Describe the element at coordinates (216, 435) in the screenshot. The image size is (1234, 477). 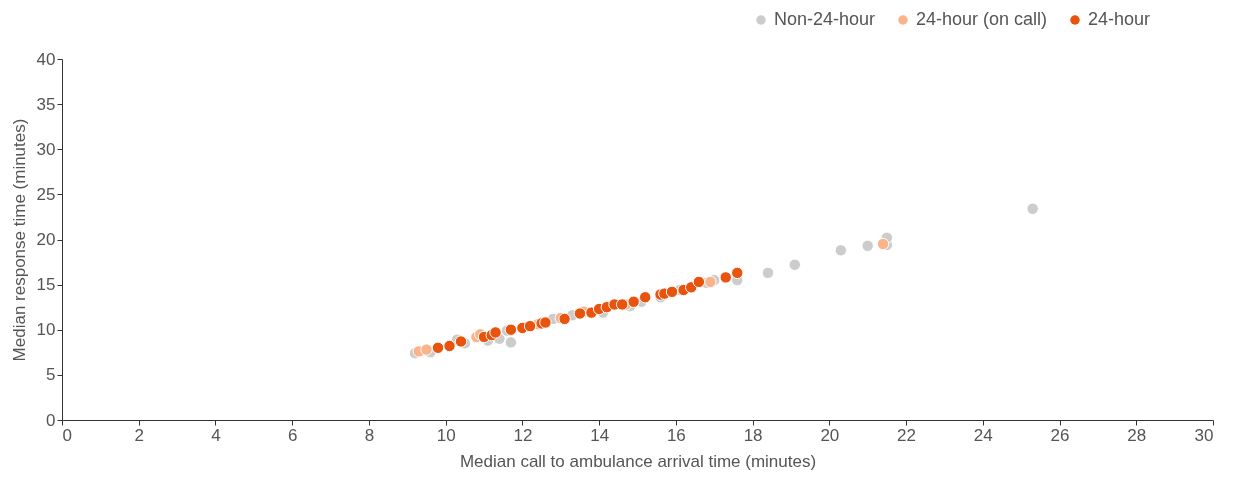
I see `x-tick-label: 4` at that location.